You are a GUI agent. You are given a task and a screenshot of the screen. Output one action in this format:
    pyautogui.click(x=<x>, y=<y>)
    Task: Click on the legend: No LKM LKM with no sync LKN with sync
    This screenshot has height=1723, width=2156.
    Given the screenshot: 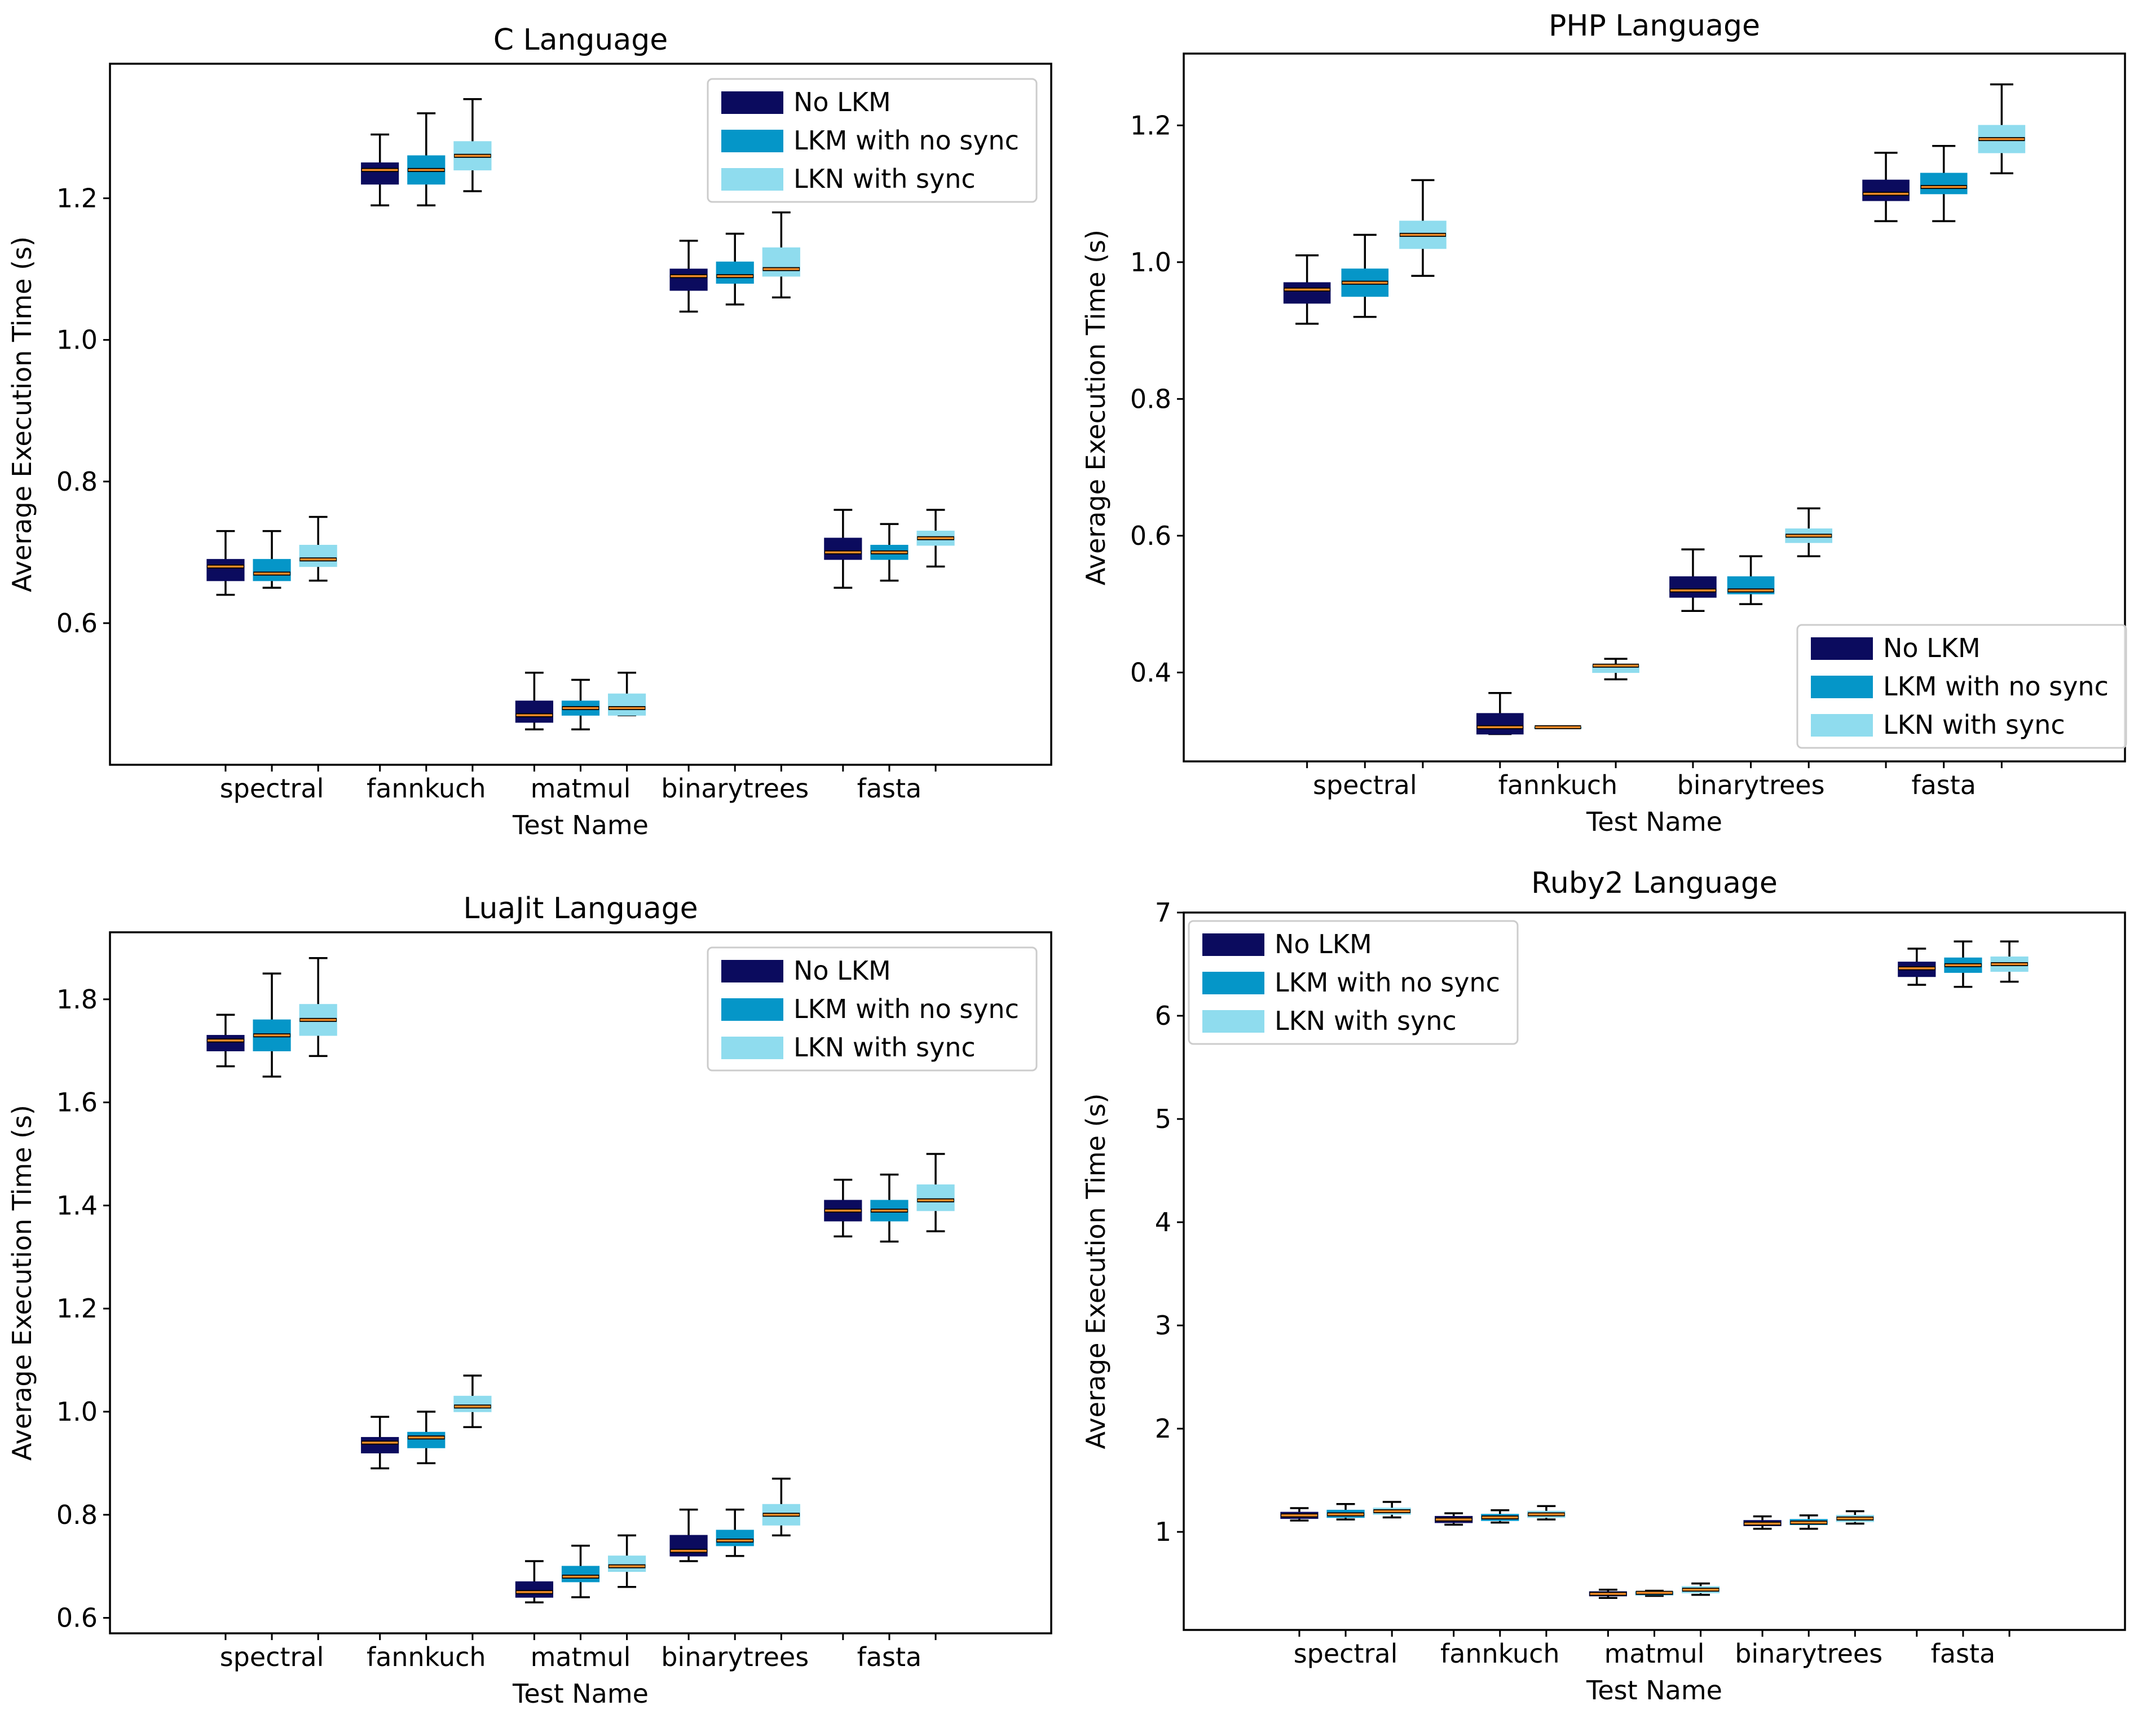 What is the action you would take?
    pyautogui.click(x=872, y=140)
    